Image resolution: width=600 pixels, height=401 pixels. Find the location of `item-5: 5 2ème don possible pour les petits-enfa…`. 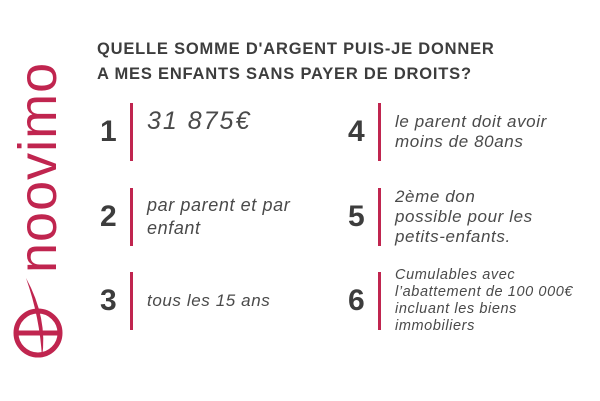

item-5: 5 2ème don possible pour les petits-enfa… is located at coordinates (446, 216).